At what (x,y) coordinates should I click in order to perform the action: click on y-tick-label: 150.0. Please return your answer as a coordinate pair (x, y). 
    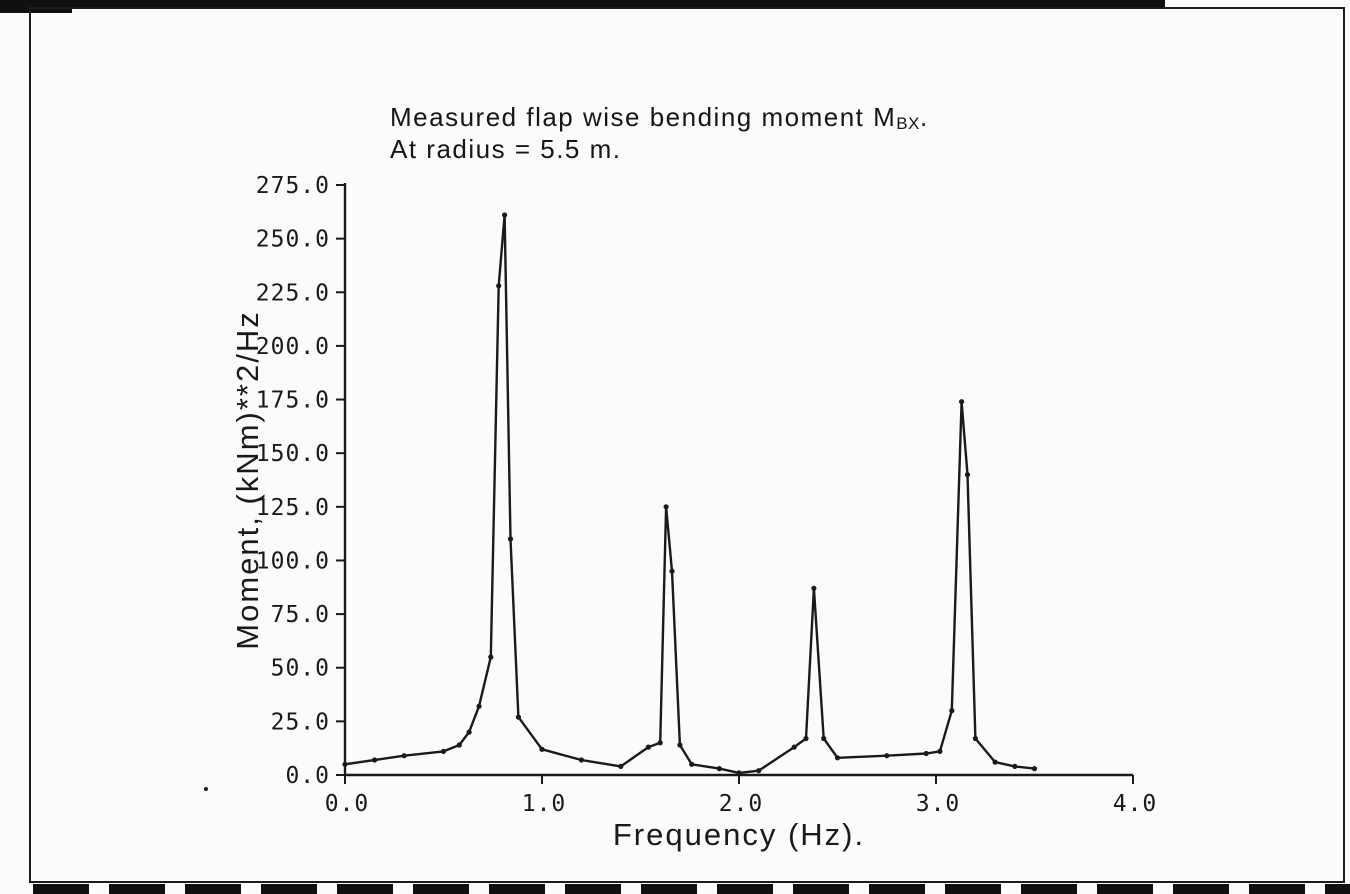
    Looking at the image, I should click on (293, 454).